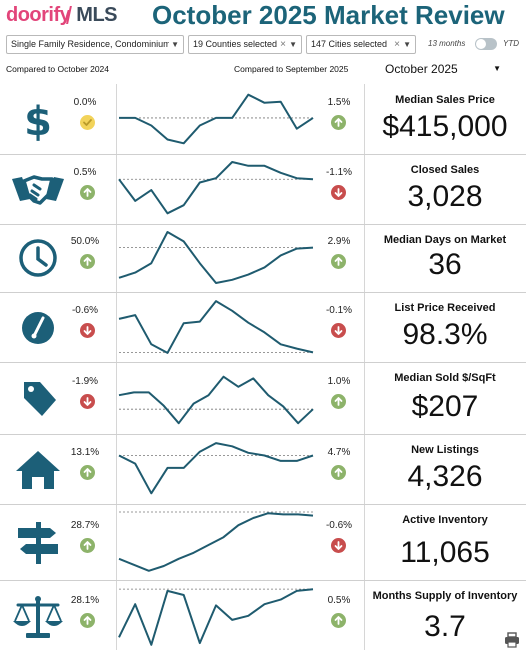 The height and width of the screenshot is (654, 526). I want to click on metric-value: 3.7, so click(445, 626).